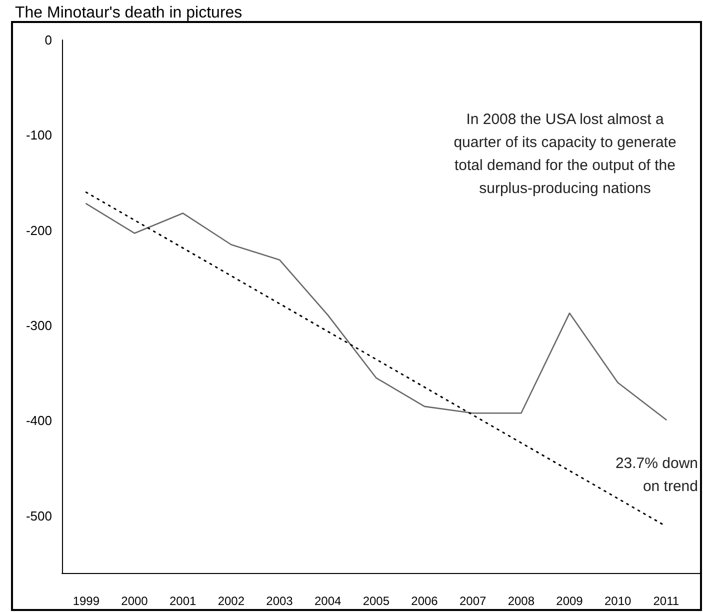  Describe the element at coordinates (656, 475) in the screenshot. I see `annotation: 23.7% down on trend` at that location.